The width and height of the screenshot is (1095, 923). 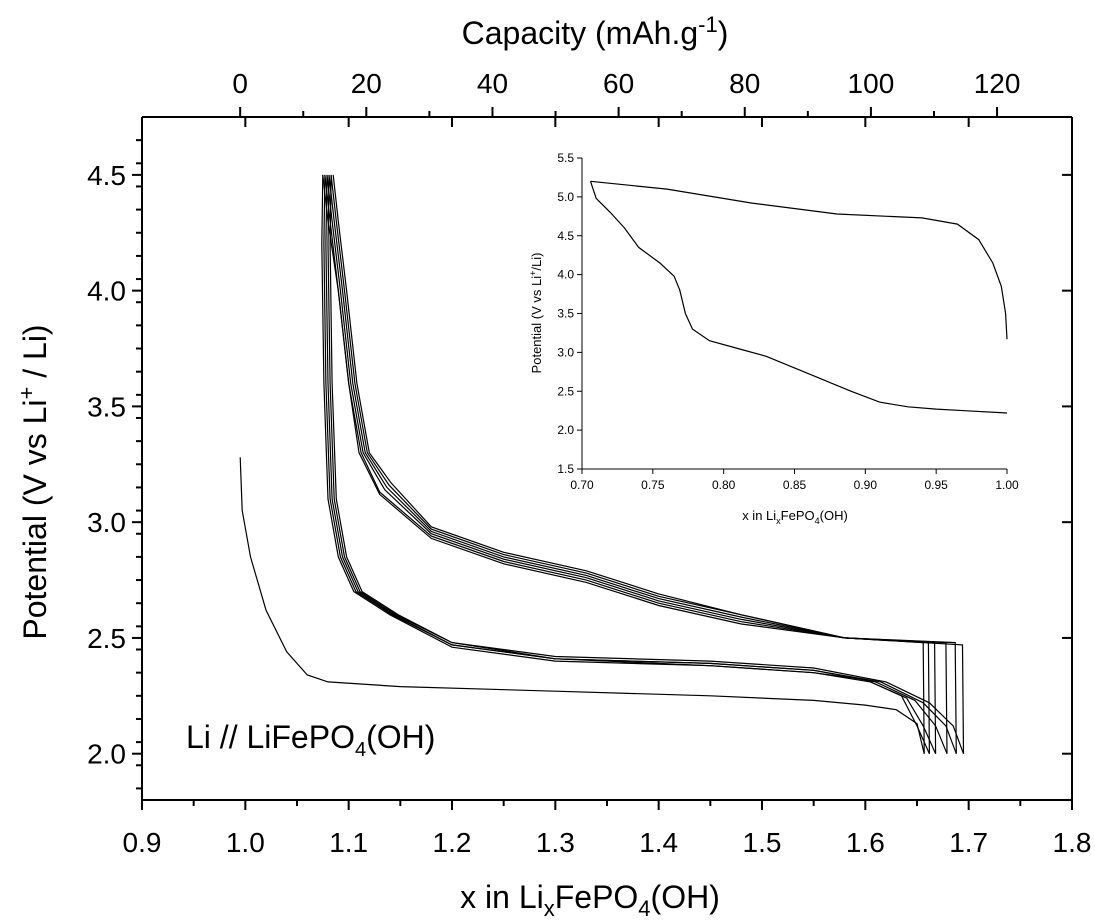 What do you see at coordinates (871, 83) in the screenshot?
I see `x2-tick-label: 100` at bounding box center [871, 83].